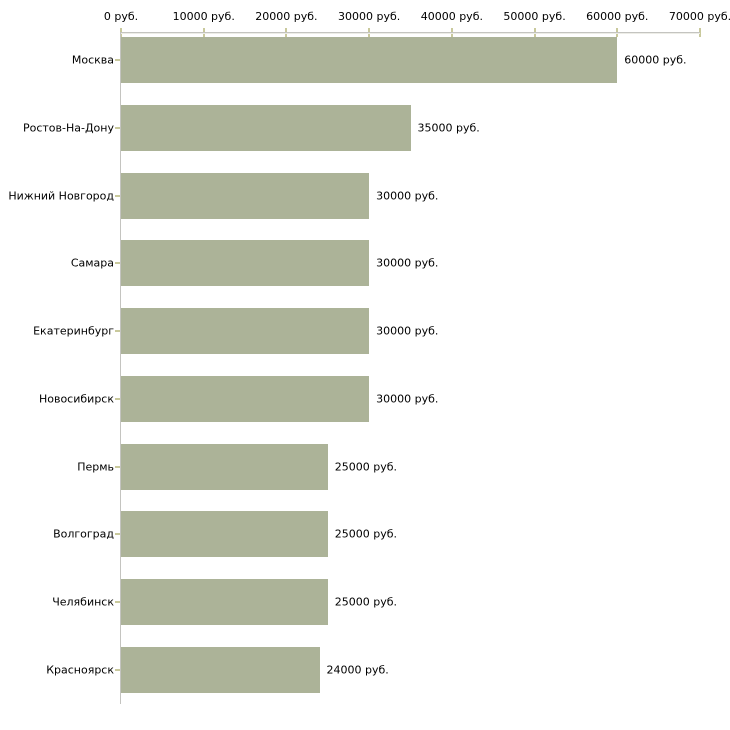 This screenshot has height=730, width=730. I want to click on category-label: Москва, so click(92, 60).